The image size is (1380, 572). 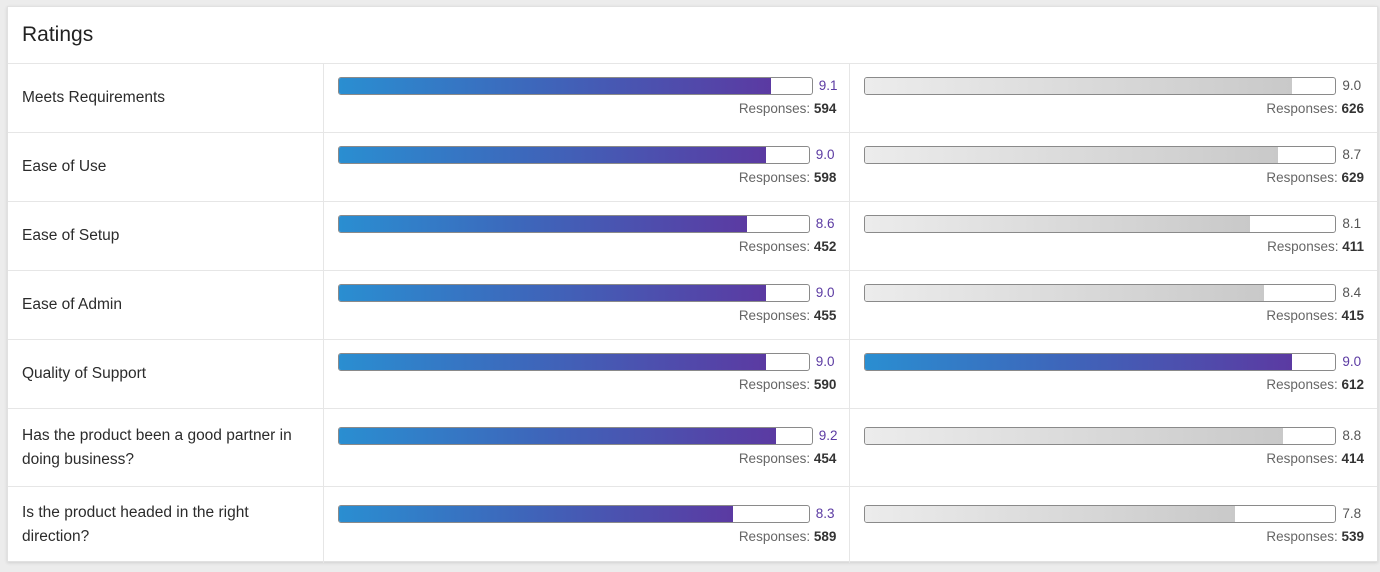 What do you see at coordinates (1352, 177) in the screenshot?
I see `responses-value: 629` at bounding box center [1352, 177].